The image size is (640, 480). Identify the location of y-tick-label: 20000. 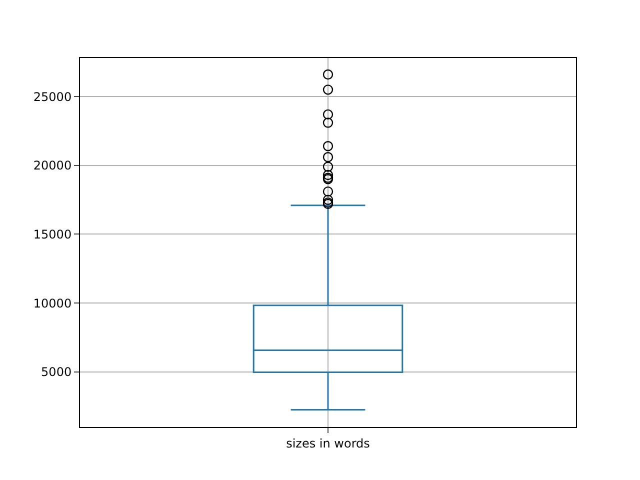
(52, 165).